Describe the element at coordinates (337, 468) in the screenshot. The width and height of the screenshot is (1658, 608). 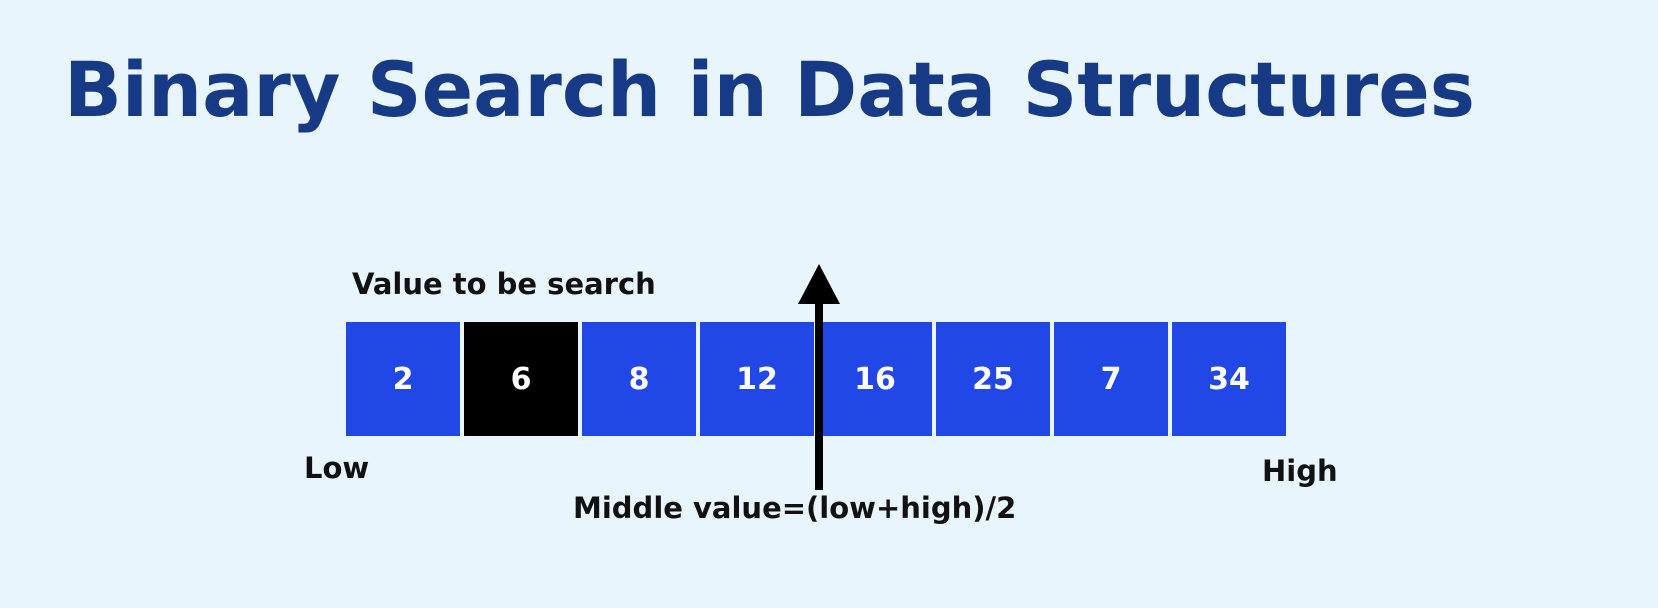
I see `low-pointer-label: Low` at that location.